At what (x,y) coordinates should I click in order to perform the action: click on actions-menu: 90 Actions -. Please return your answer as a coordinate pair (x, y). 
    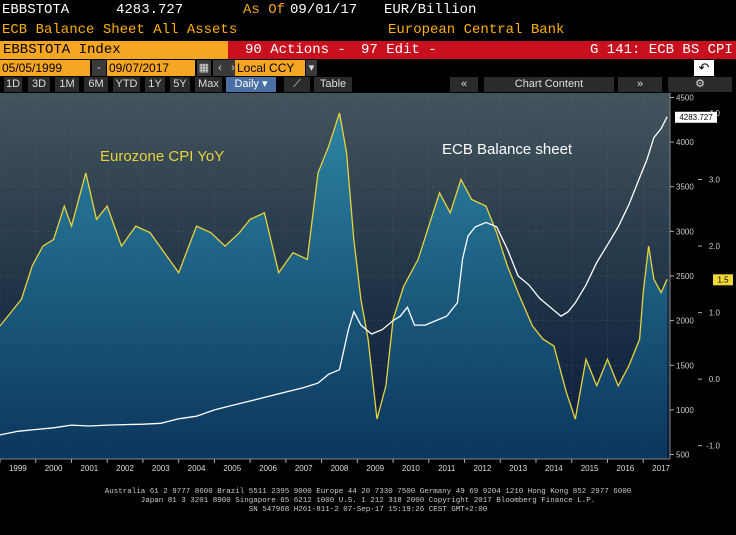
    Looking at the image, I should click on (295, 50).